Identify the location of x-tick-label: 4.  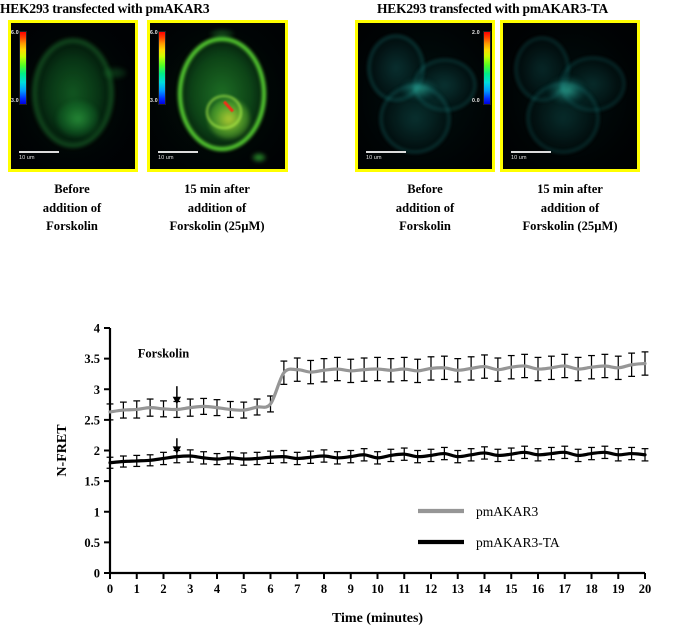
(217, 589).